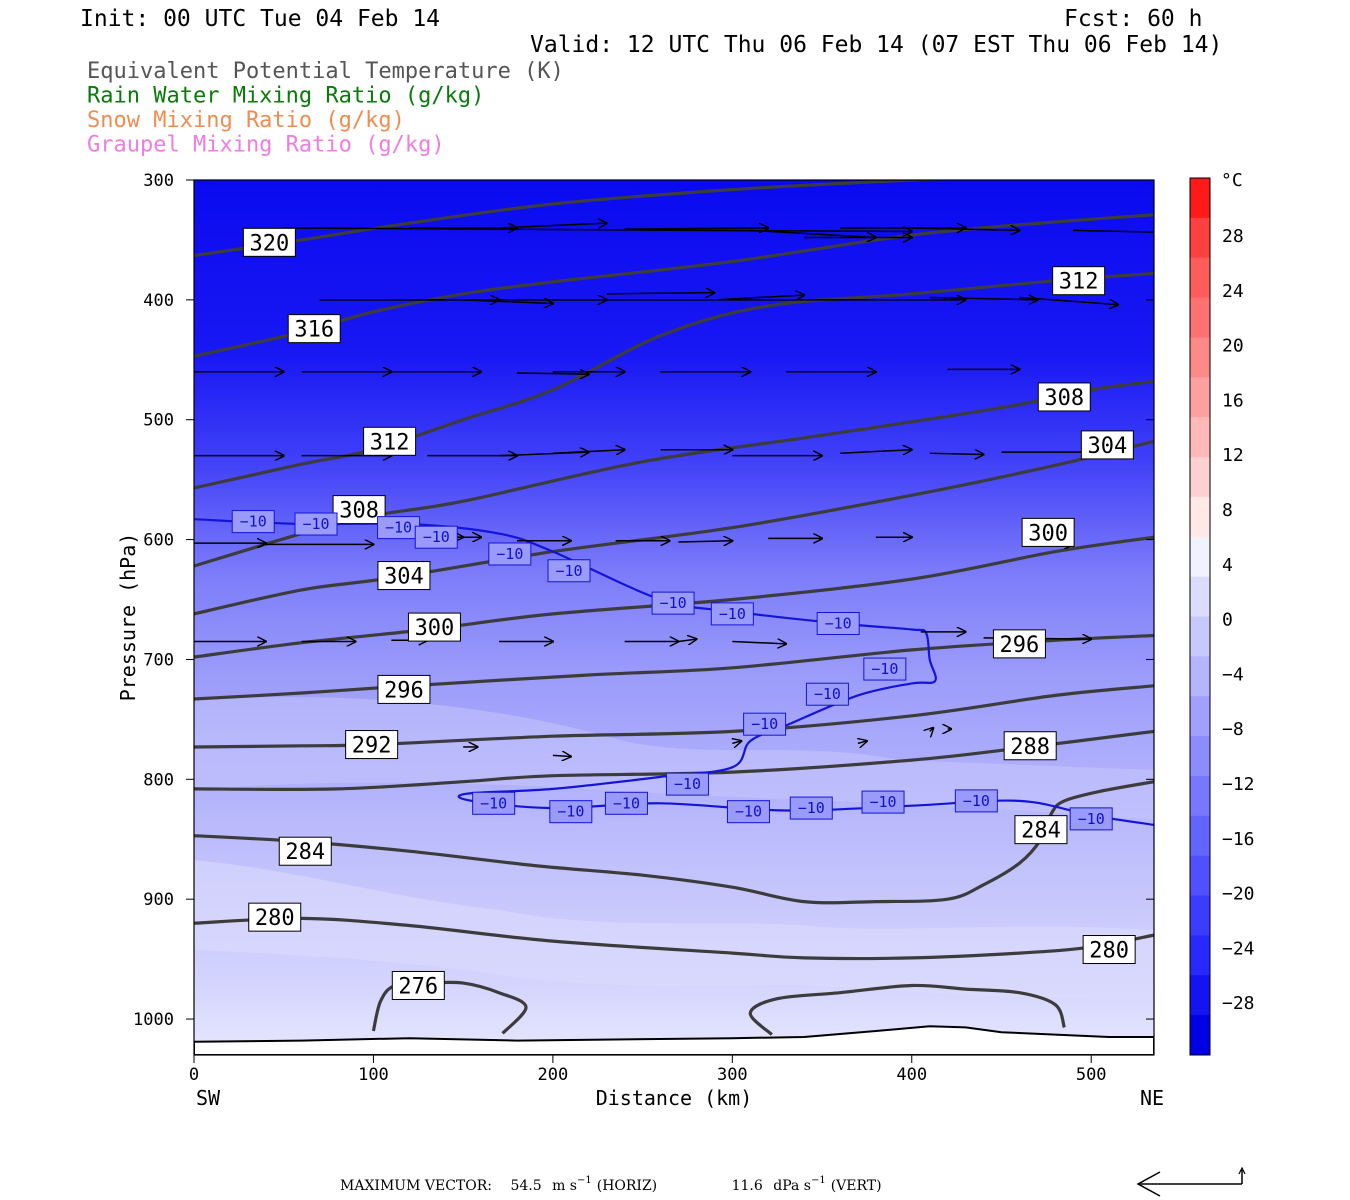 The height and width of the screenshot is (1200, 1350). I want to click on theta-e-contour-label: 292, so click(372, 745).